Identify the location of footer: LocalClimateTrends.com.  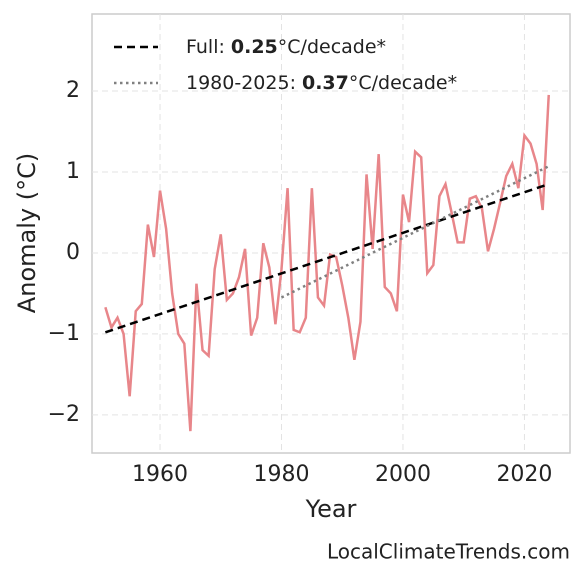
(448, 552).